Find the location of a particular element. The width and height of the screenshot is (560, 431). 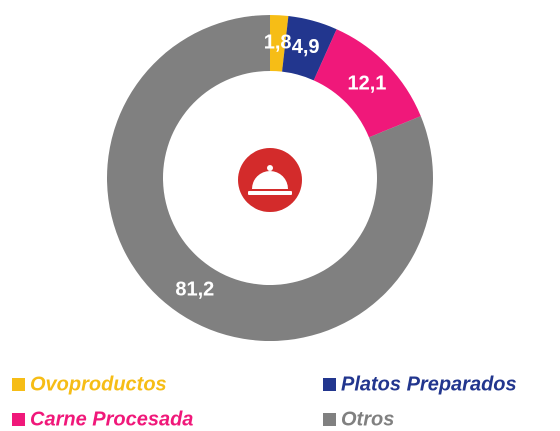

data-label: 4,9 is located at coordinates (306, 47).